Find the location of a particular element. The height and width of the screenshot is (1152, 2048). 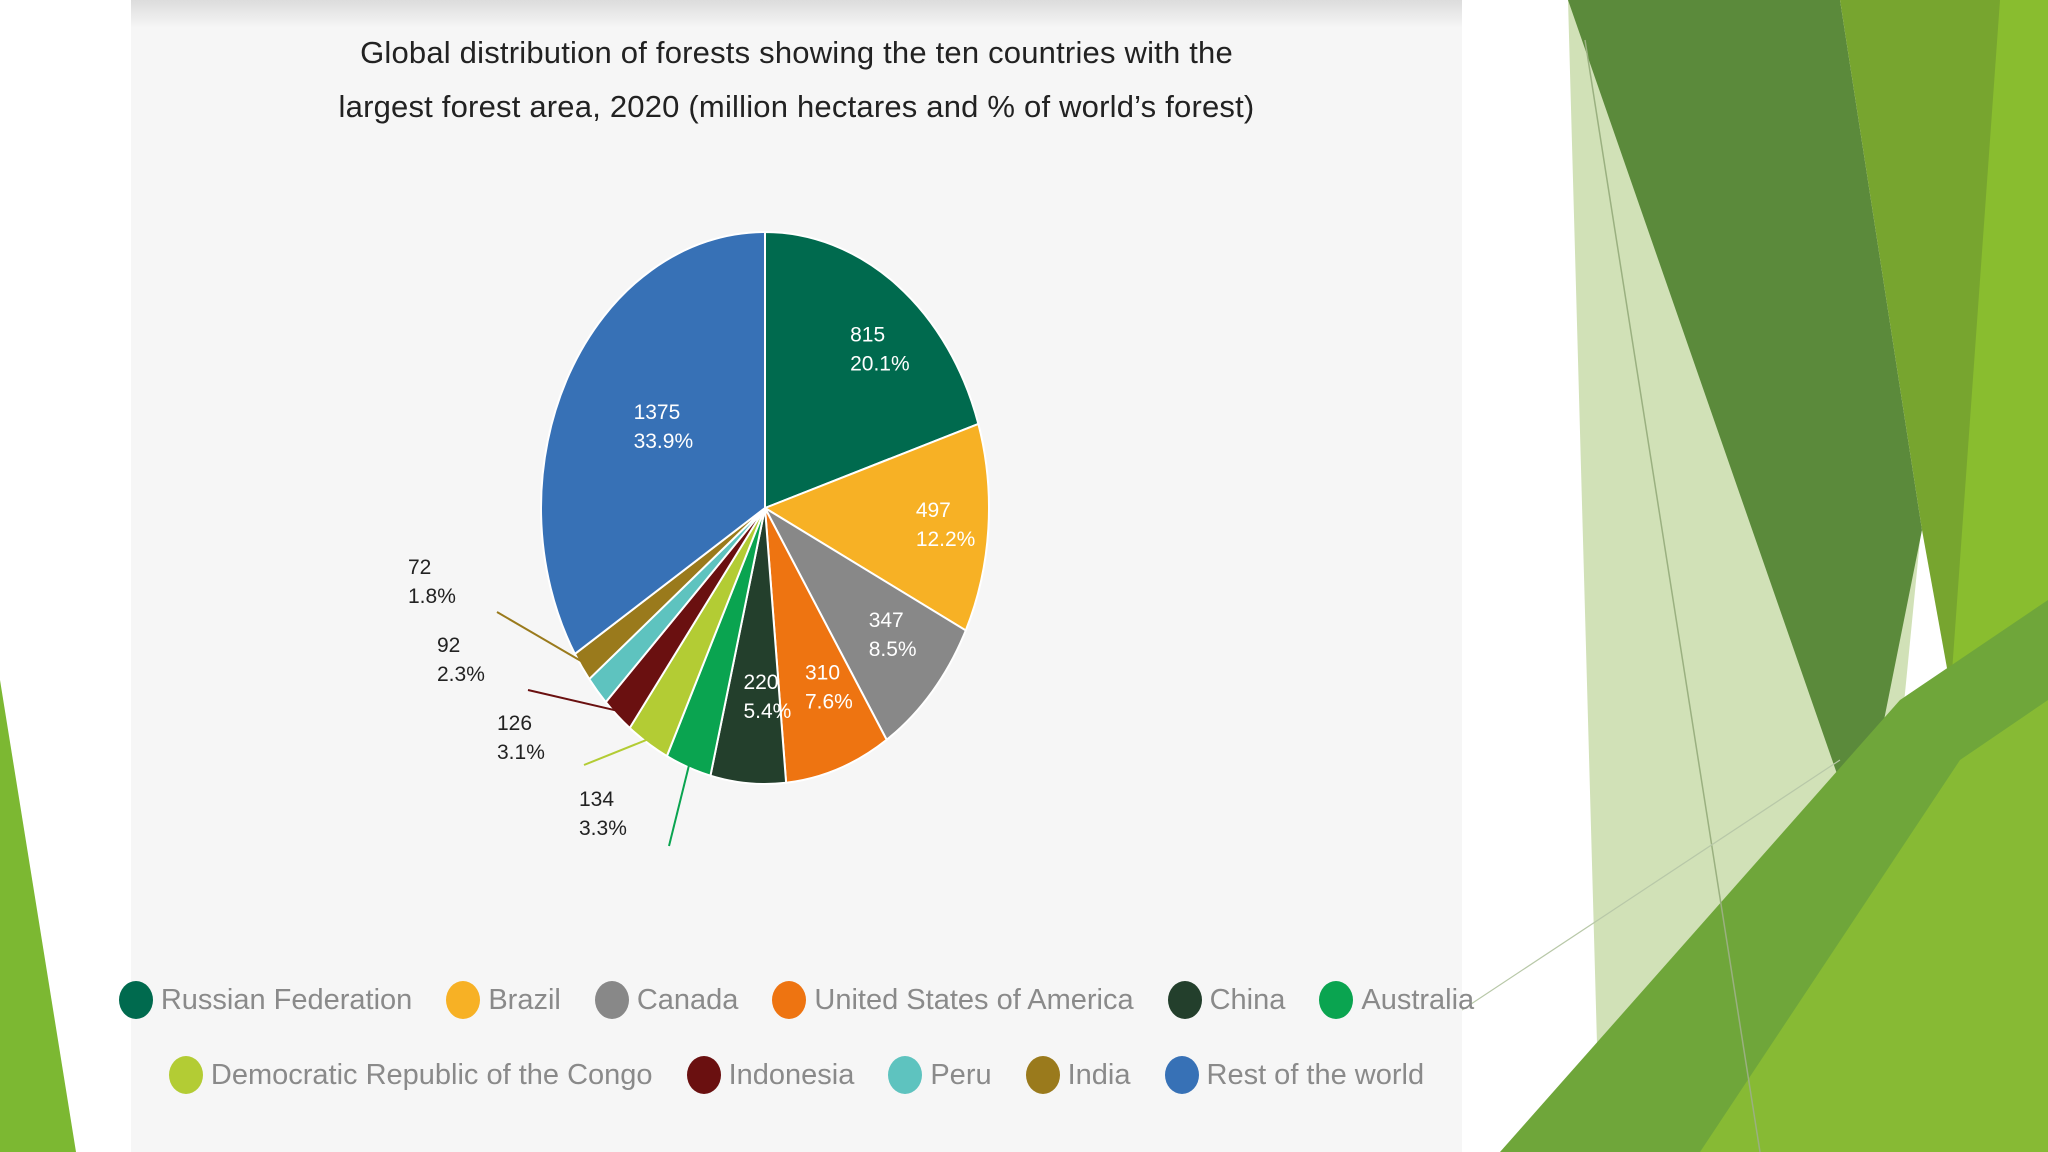

slice-value-label-united-states-of-america: 310 is located at coordinates (822, 672).